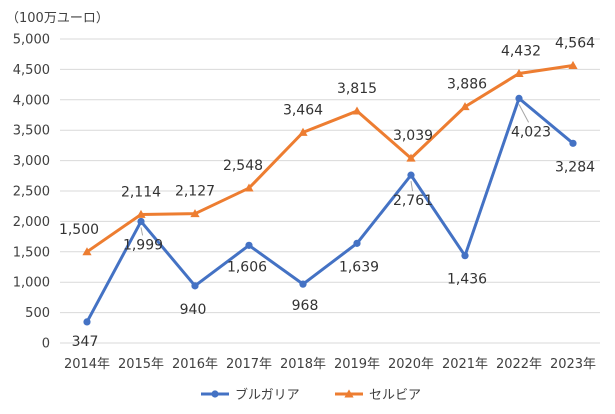  What do you see at coordinates (193, 310) in the screenshot?
I see `data-label: 940` at bounding box center [193, 310].